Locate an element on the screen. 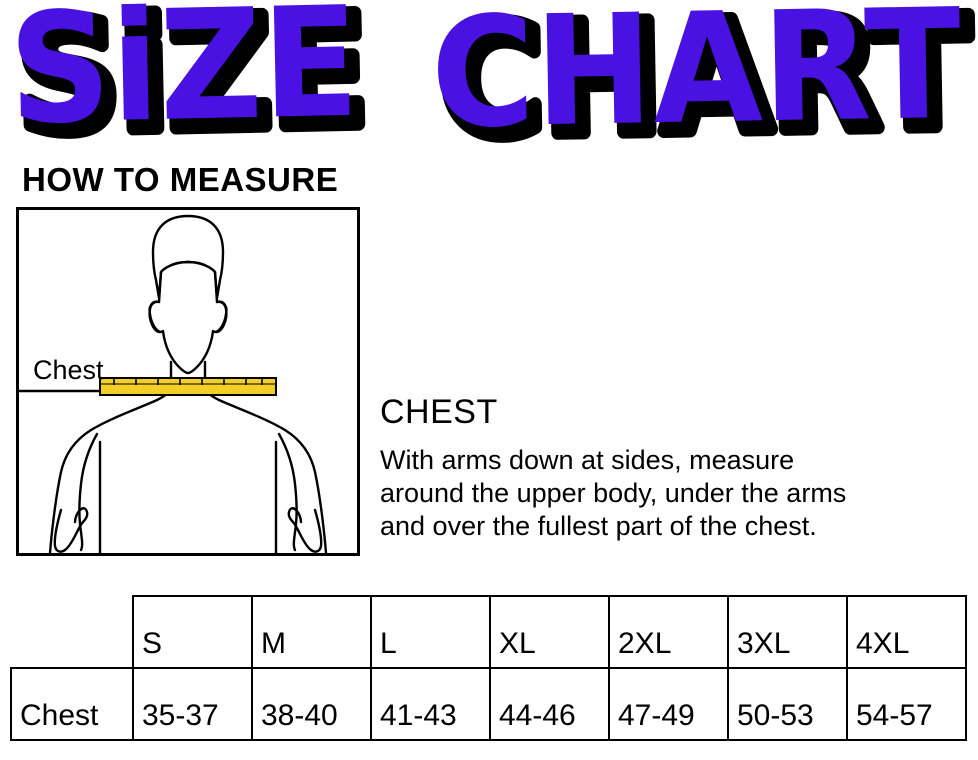 The width and height of the screenshot is (978, 760). title-word-chart-shadow: CHART is located at coordinates (705, 75).